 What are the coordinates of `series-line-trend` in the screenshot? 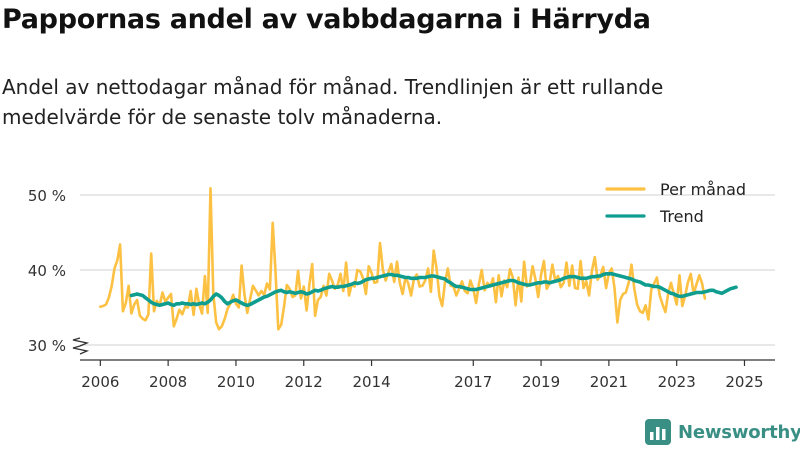 It's located at (433, 290).